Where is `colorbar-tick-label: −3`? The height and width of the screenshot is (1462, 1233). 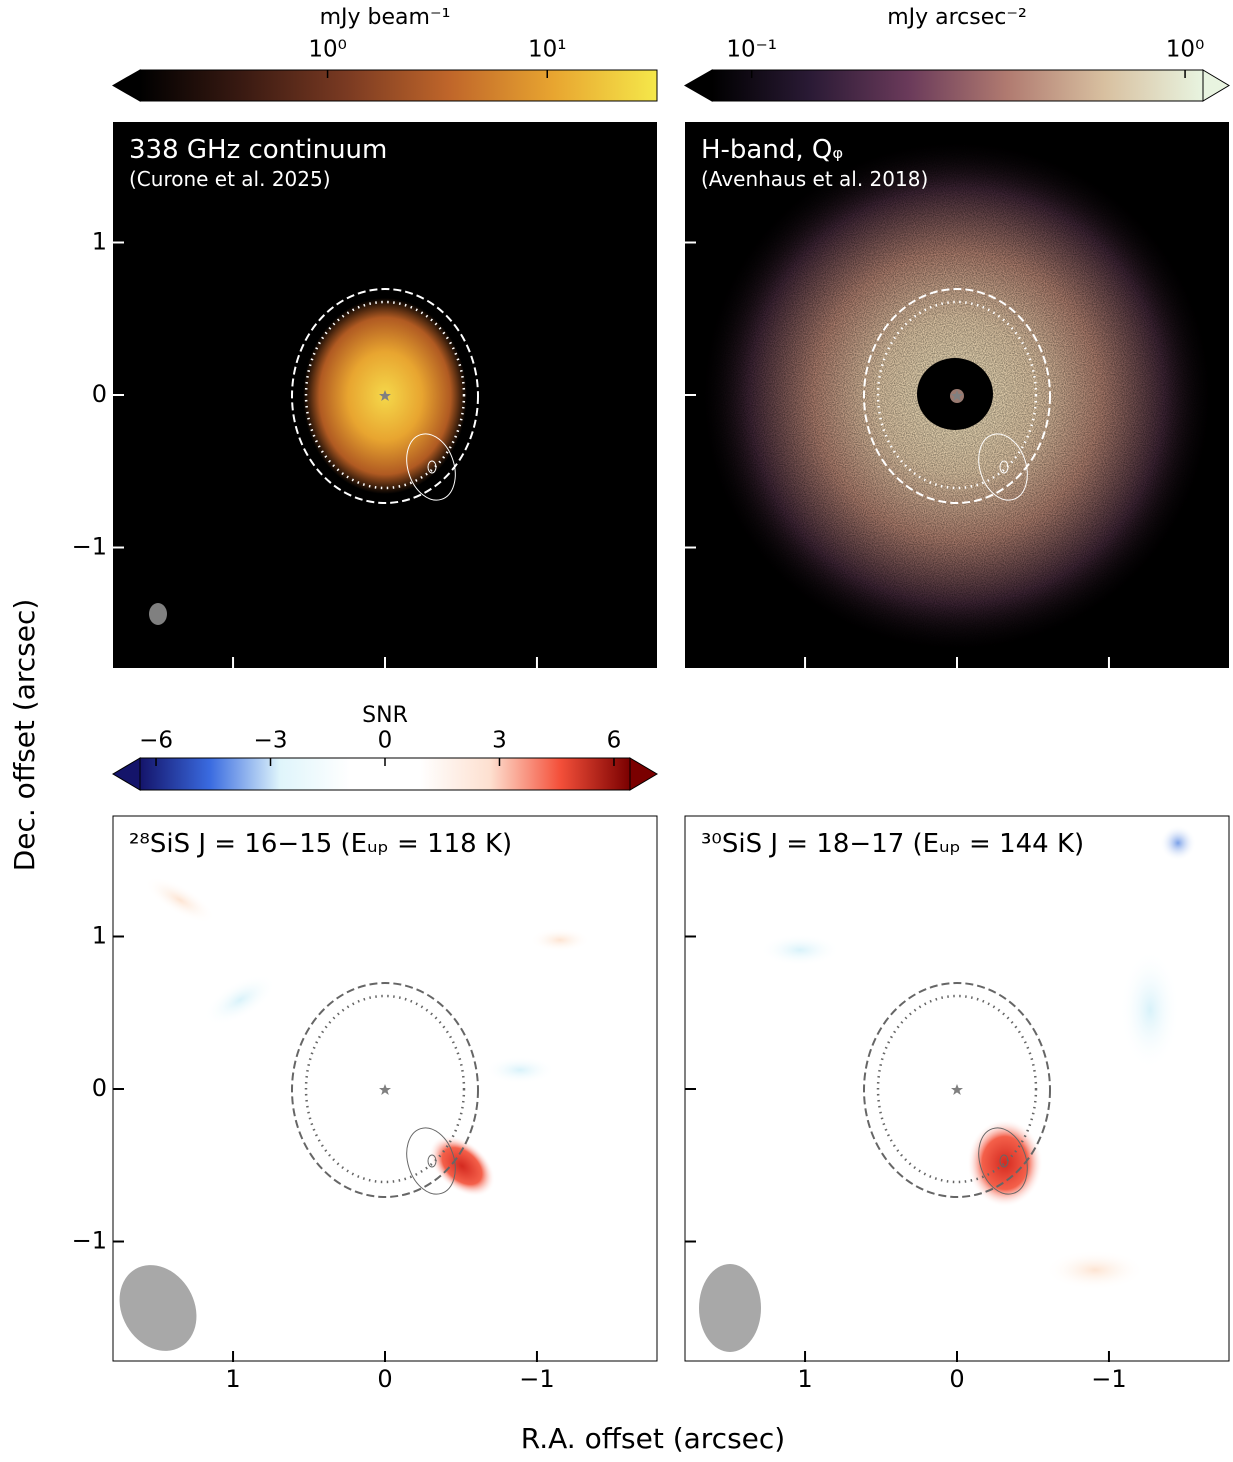
colorbar-tick-label: −3 is located at coordinates (271, 741).